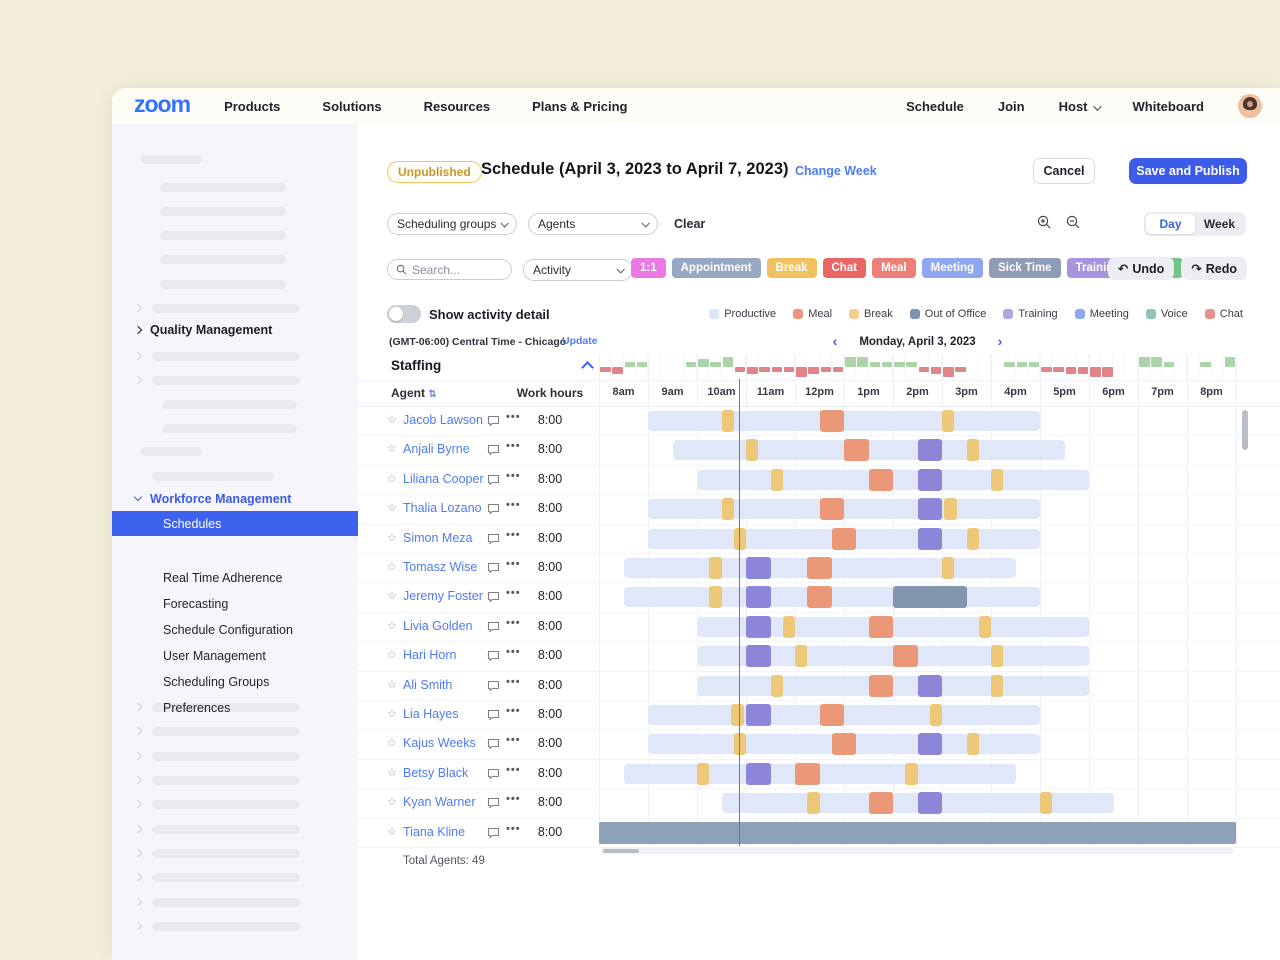 The height and width of the screenshot is (960, 1280). Describe the element at coordinates (578, 270) in the screenshot. I see `activity-select: Activity` at that location.